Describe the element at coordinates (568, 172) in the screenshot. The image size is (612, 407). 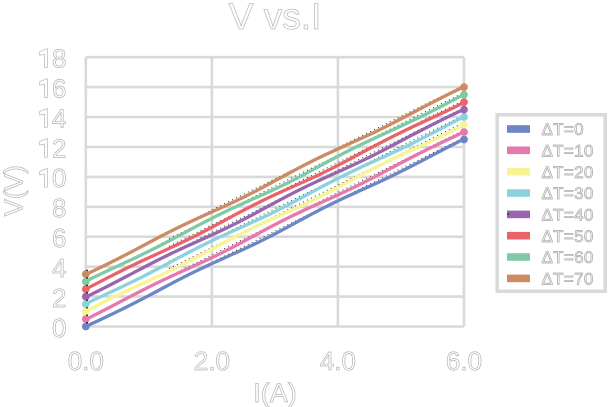
I see `svg-text: ΔT=20` at that location.